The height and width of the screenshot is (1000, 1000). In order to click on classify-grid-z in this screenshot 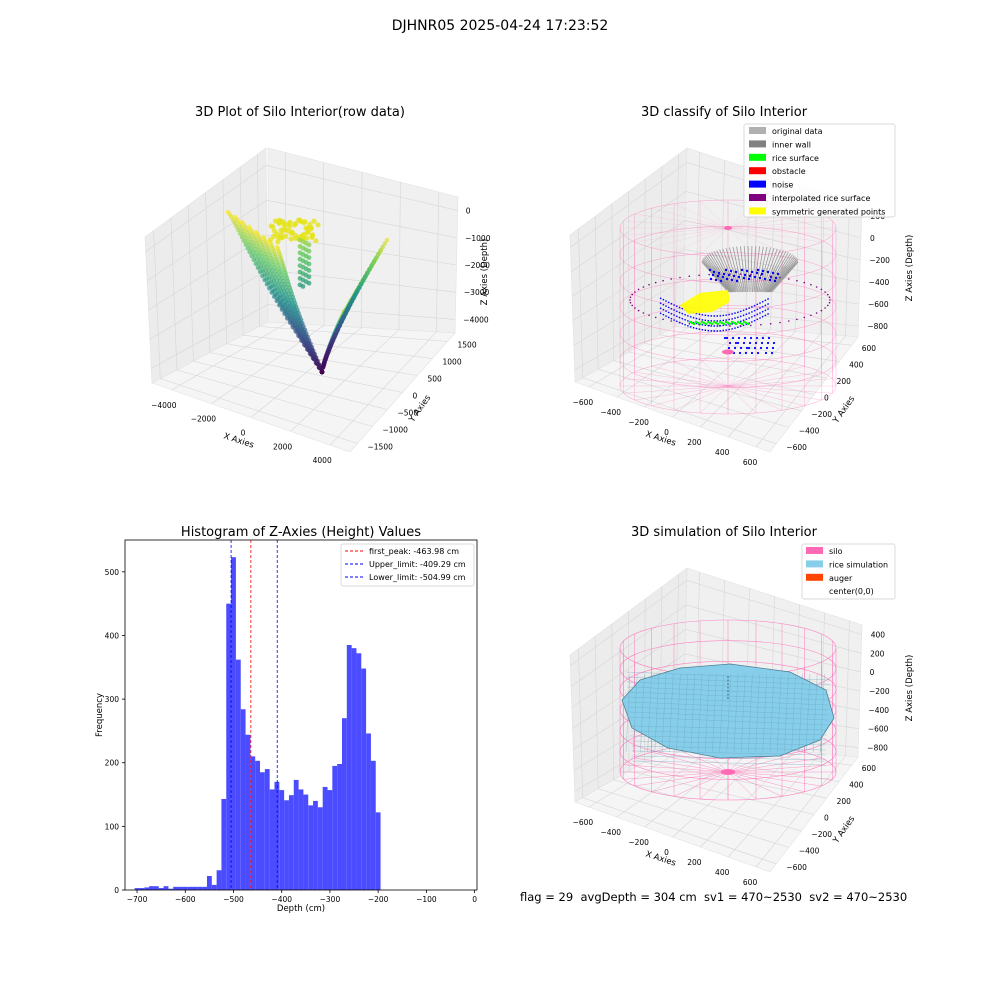, I will do `click(716, 232)`.